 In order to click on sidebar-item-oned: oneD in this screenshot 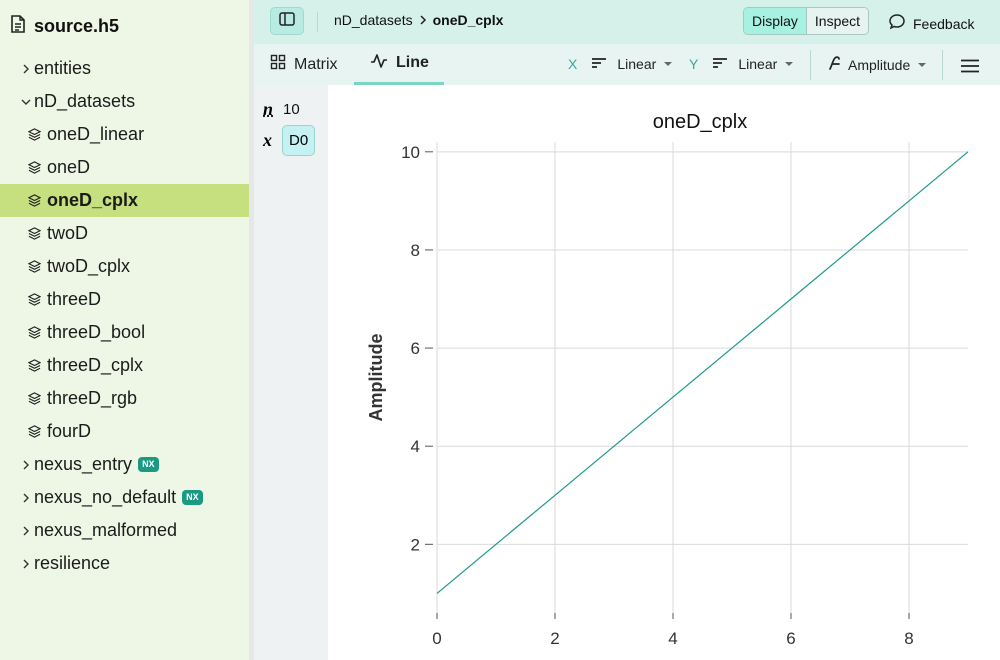, I will do `click(124, 167)`.